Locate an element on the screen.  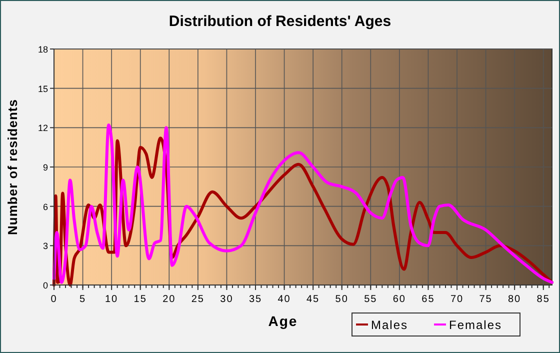
y-tick-label: 15 is located at coordinates (43, 89).